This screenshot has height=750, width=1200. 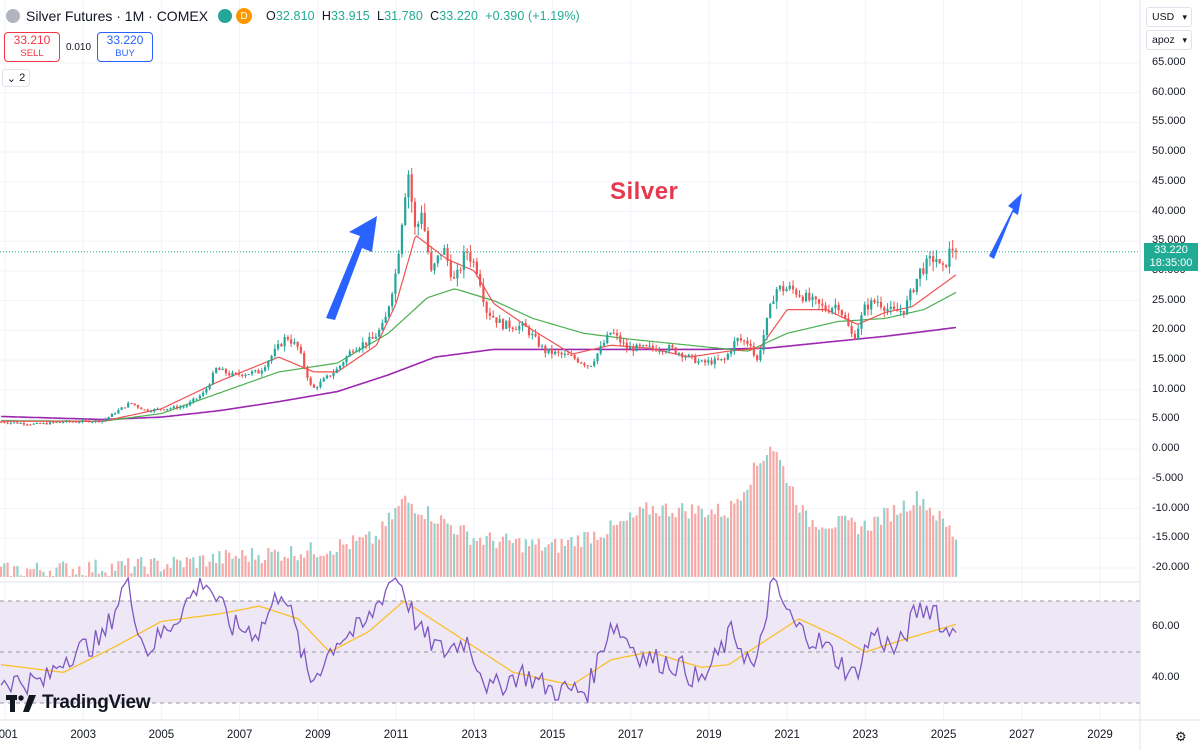 I want to click on symbol-title: Silver Futures · 1M · COMEX, so click(x=117, y=16).